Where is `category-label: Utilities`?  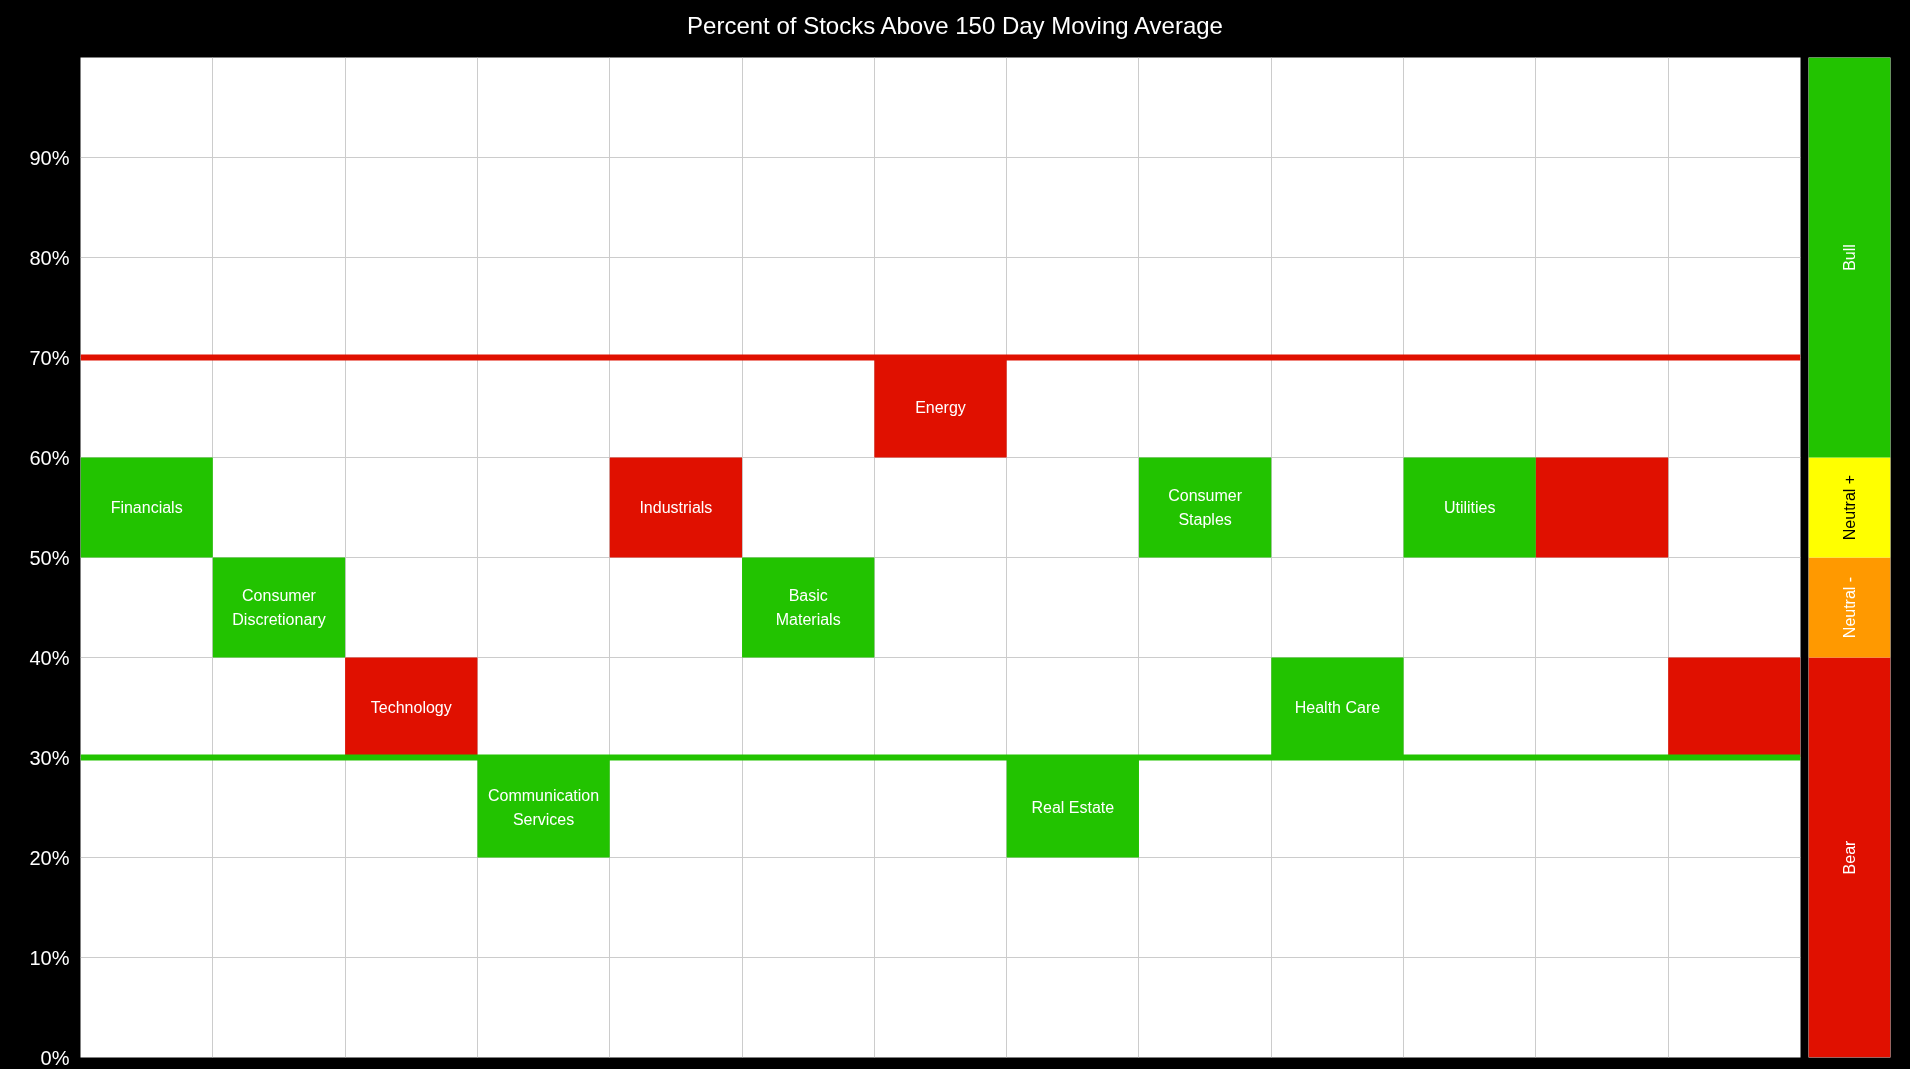
category-label: Utilities is located at coordinates (1469, 508).